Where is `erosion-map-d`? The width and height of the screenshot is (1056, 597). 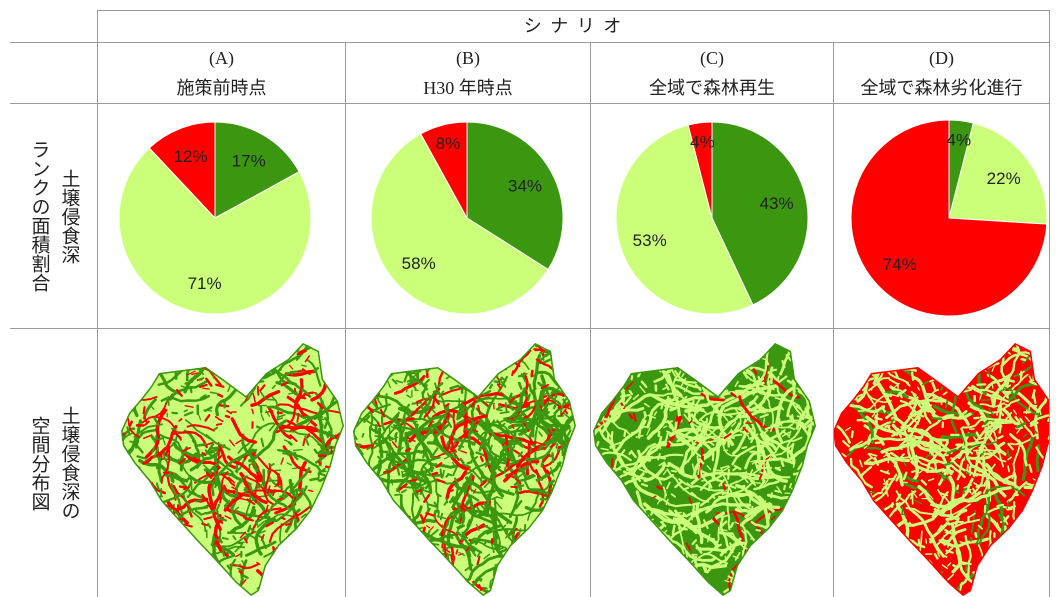
erosion-map-d is located at coordinates (941, 469).